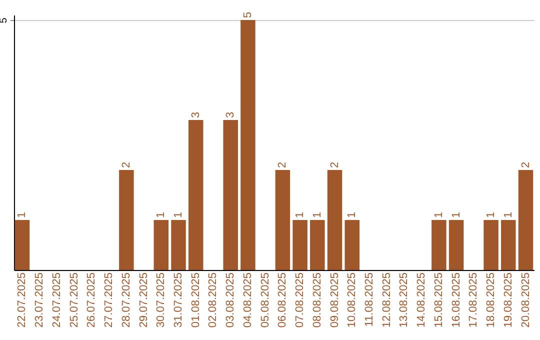 The image size is (540, 340). I want to click on x-tick-label: 28.07.2025, so click(126, 300).